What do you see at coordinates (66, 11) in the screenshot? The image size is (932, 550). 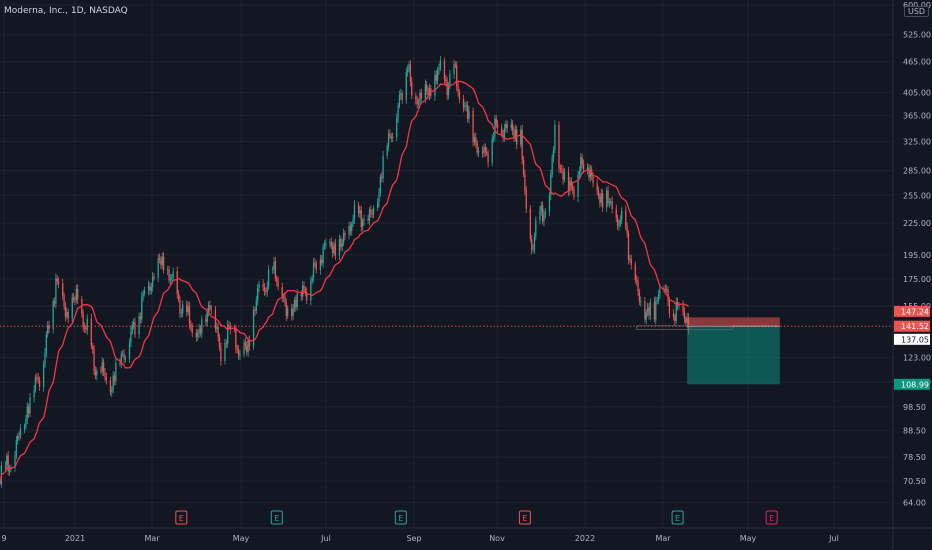 I see `chart-title: Moderna, Inc., 1D, NASDAQ` at bounding box center [66, 11].